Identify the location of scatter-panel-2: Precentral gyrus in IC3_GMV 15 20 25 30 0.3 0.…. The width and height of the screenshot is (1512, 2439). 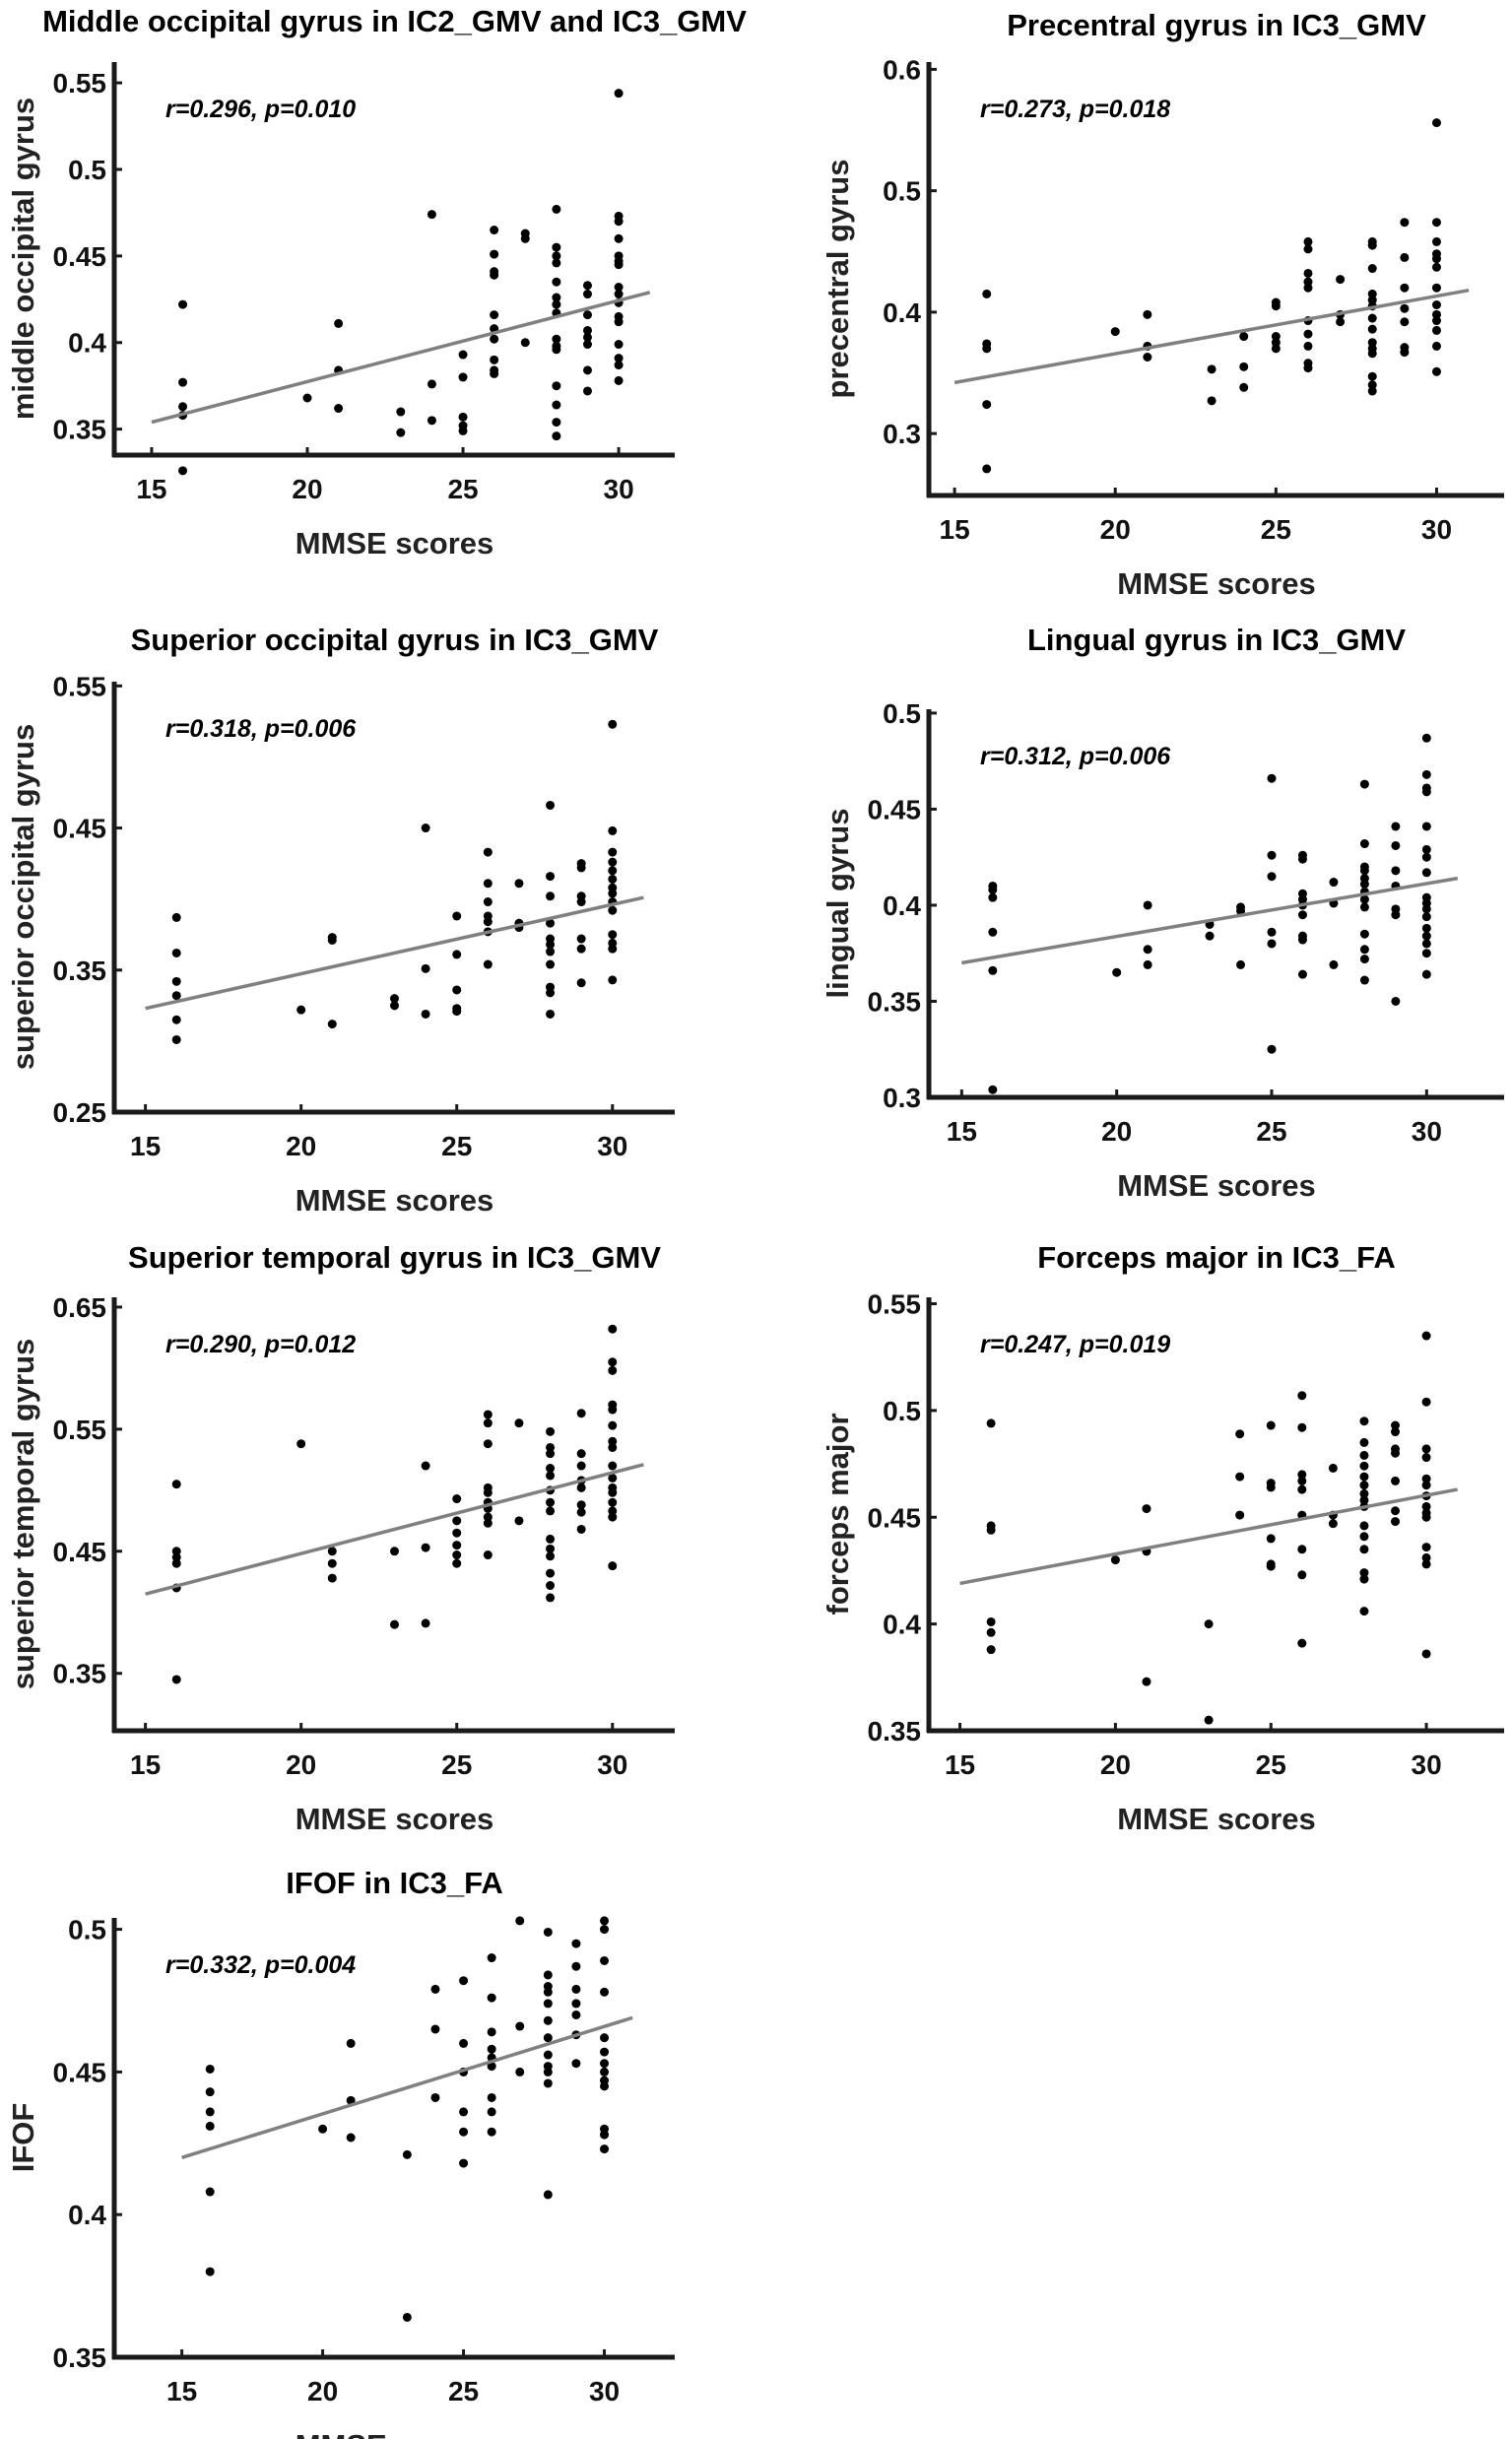
(1162, 304).